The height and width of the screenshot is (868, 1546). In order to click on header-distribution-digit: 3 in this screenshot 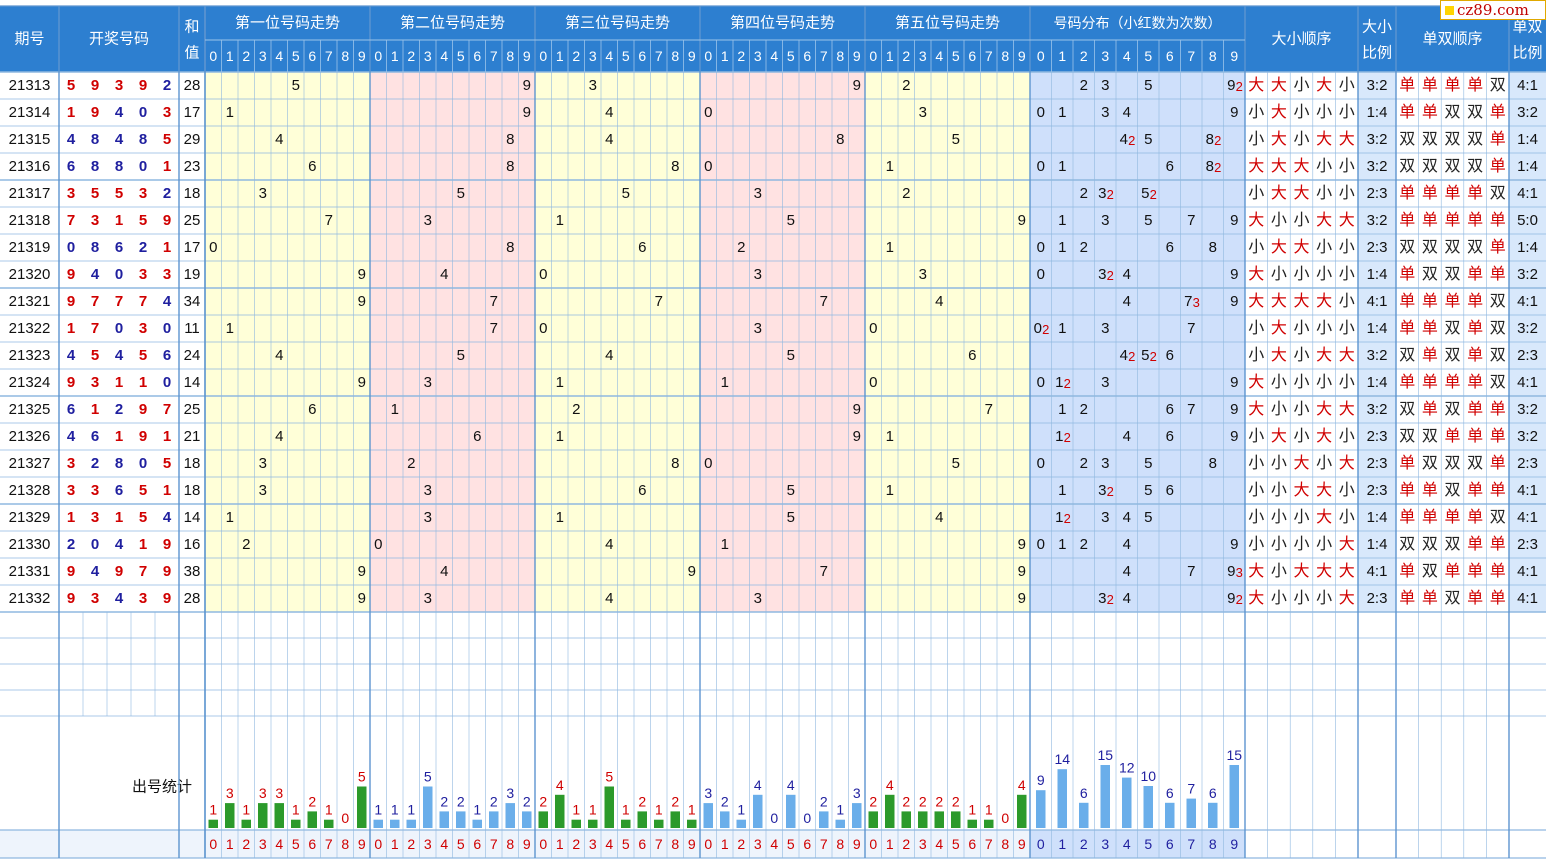, I will do `click(1105, 56)`.